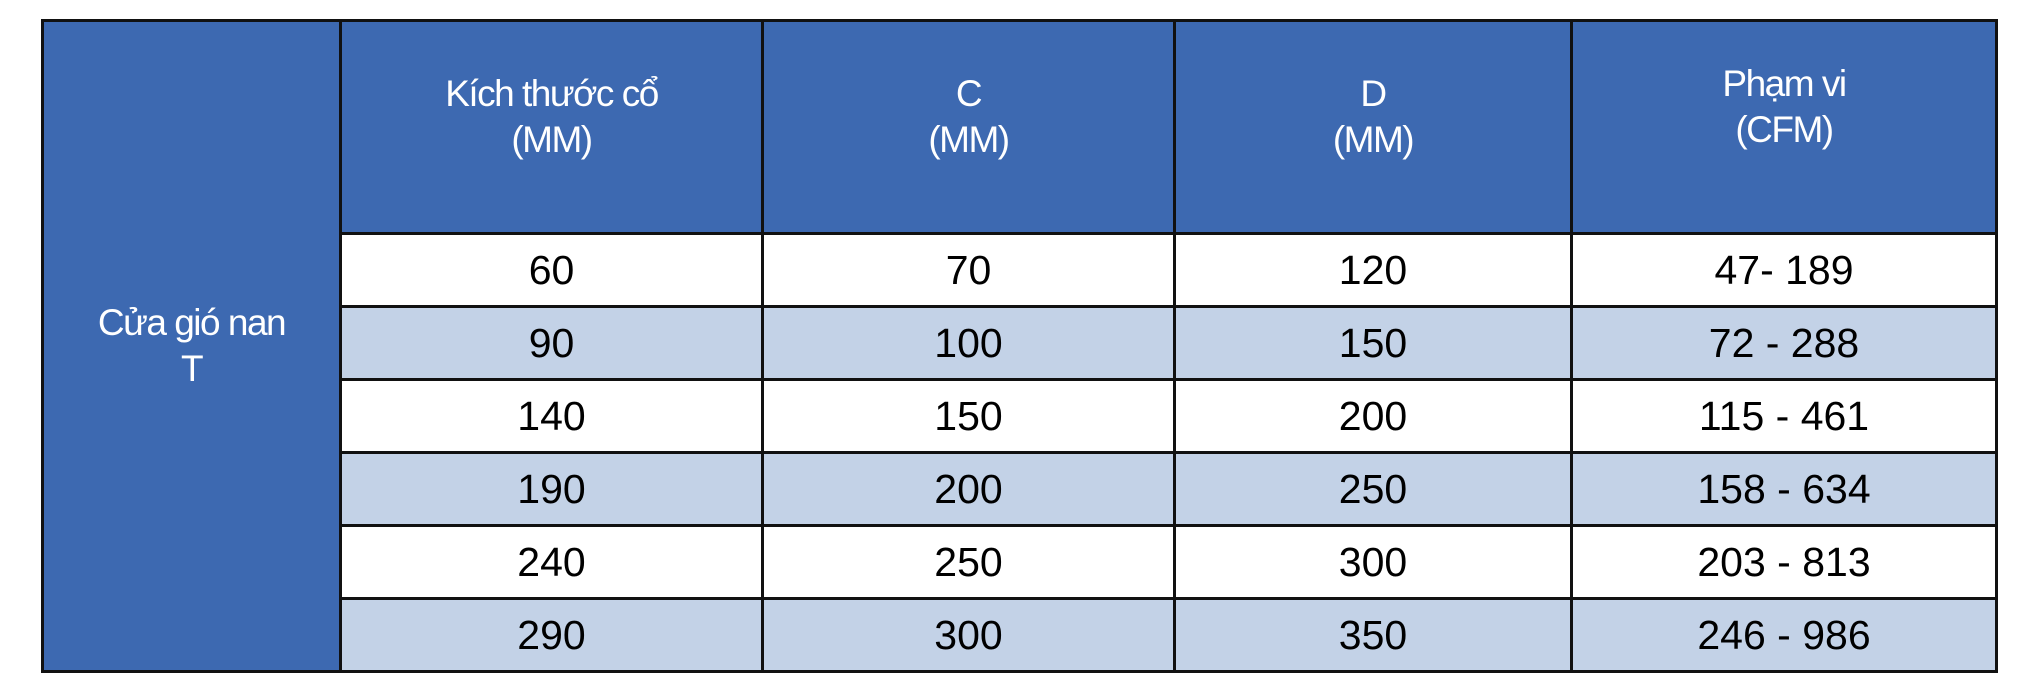 Image resolution: width=2020 pixels, height=673 pixels. I want to click on cell-d: 350, so click(1373, 635).